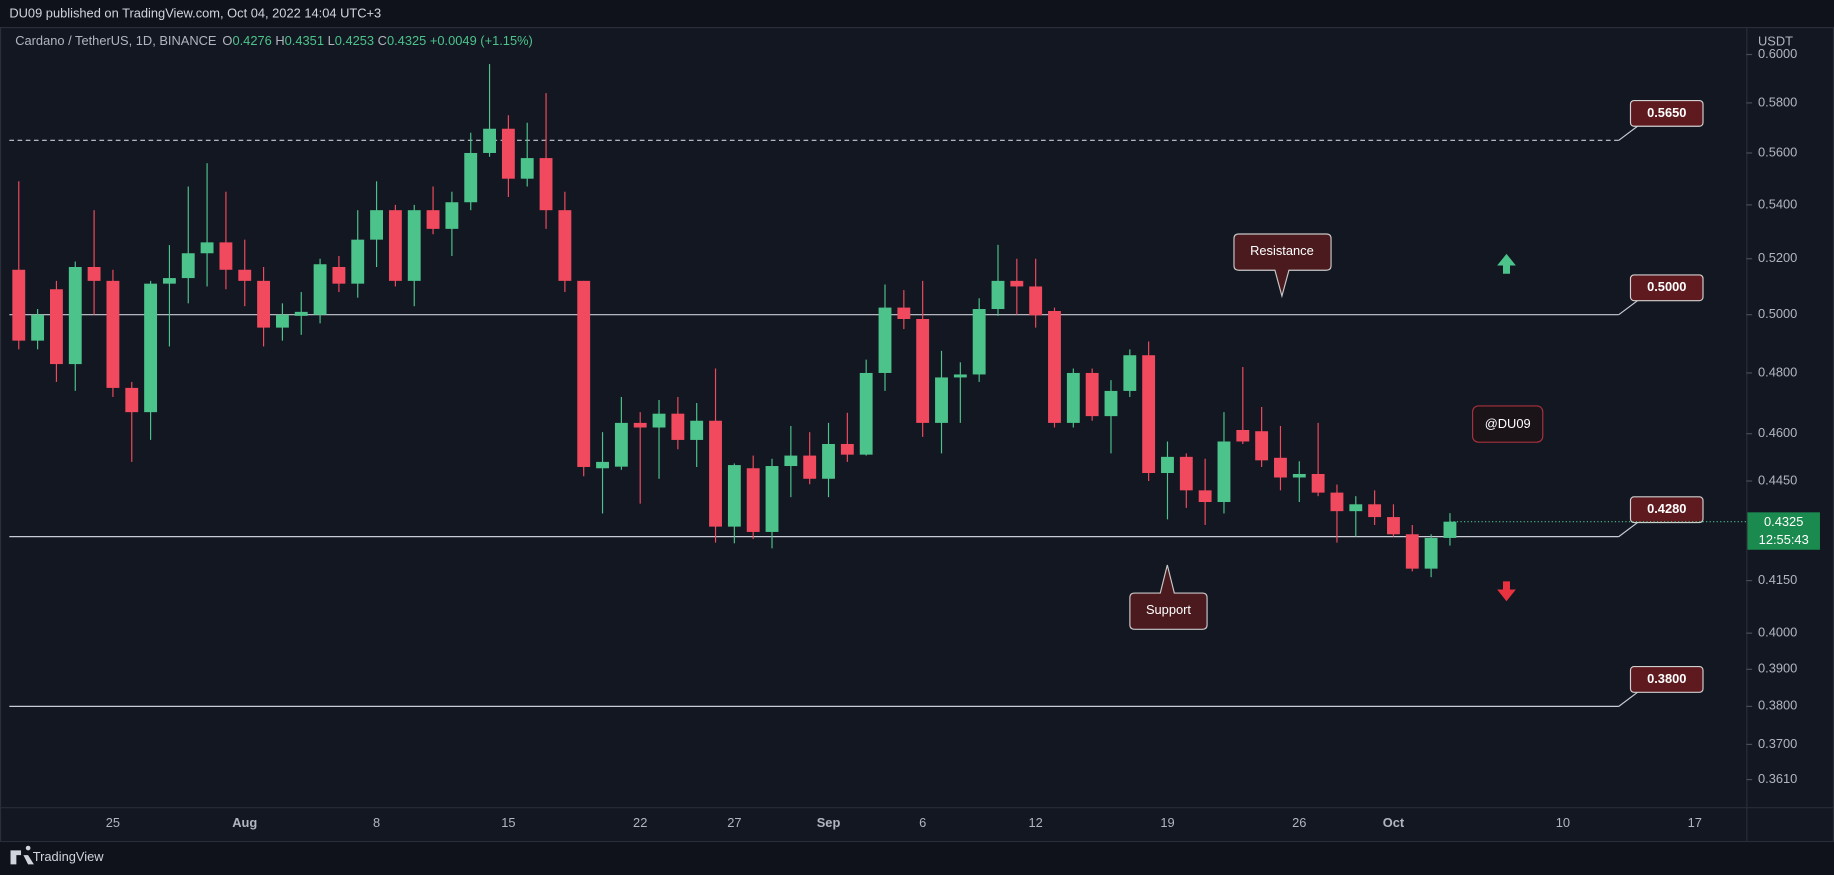  I want to click on x-tick-label: 8, so click(376, 822).